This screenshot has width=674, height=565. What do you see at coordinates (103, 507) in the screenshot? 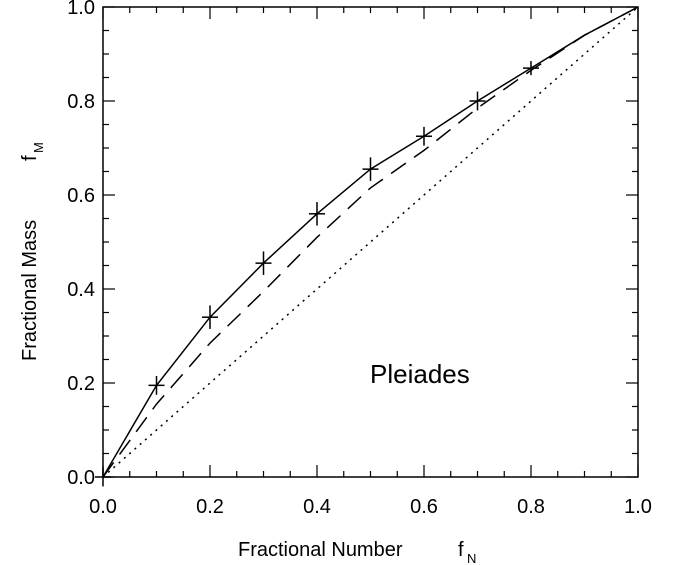
I see `x-tick-label: 0.0` at bounding box center [103, 507].